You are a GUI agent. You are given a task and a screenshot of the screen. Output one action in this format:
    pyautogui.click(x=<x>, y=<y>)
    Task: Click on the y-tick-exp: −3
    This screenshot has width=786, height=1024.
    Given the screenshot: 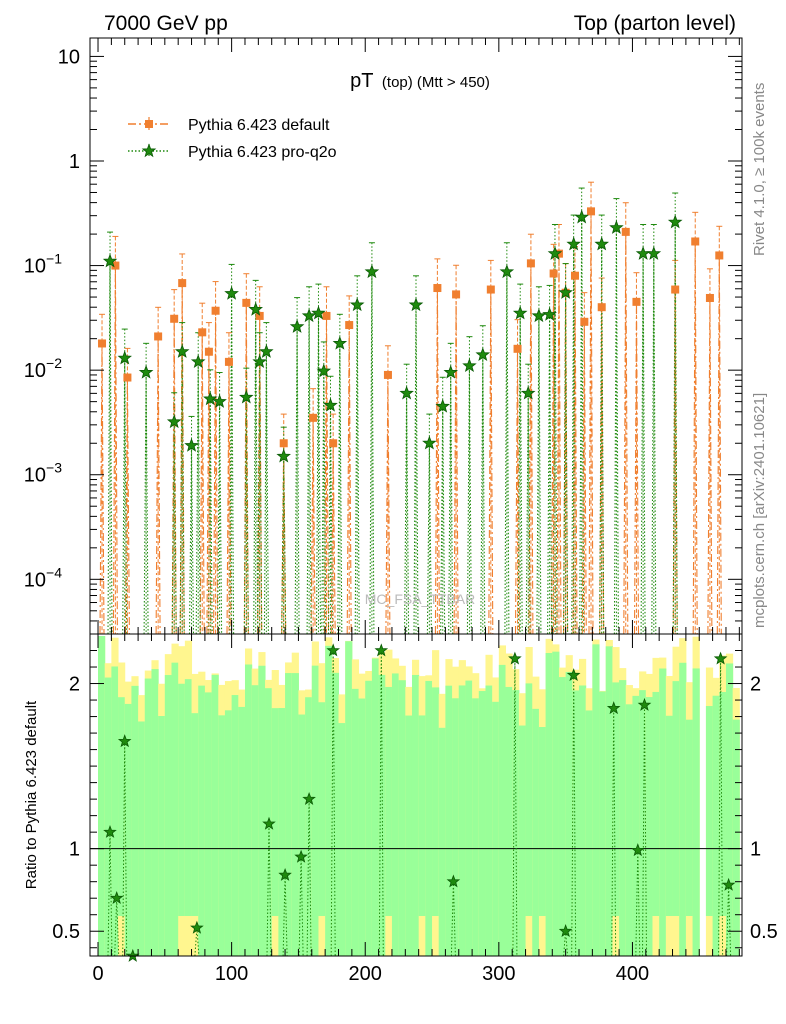 What is the action you would take?
    pyautogui.click(x=54, y=468)
    